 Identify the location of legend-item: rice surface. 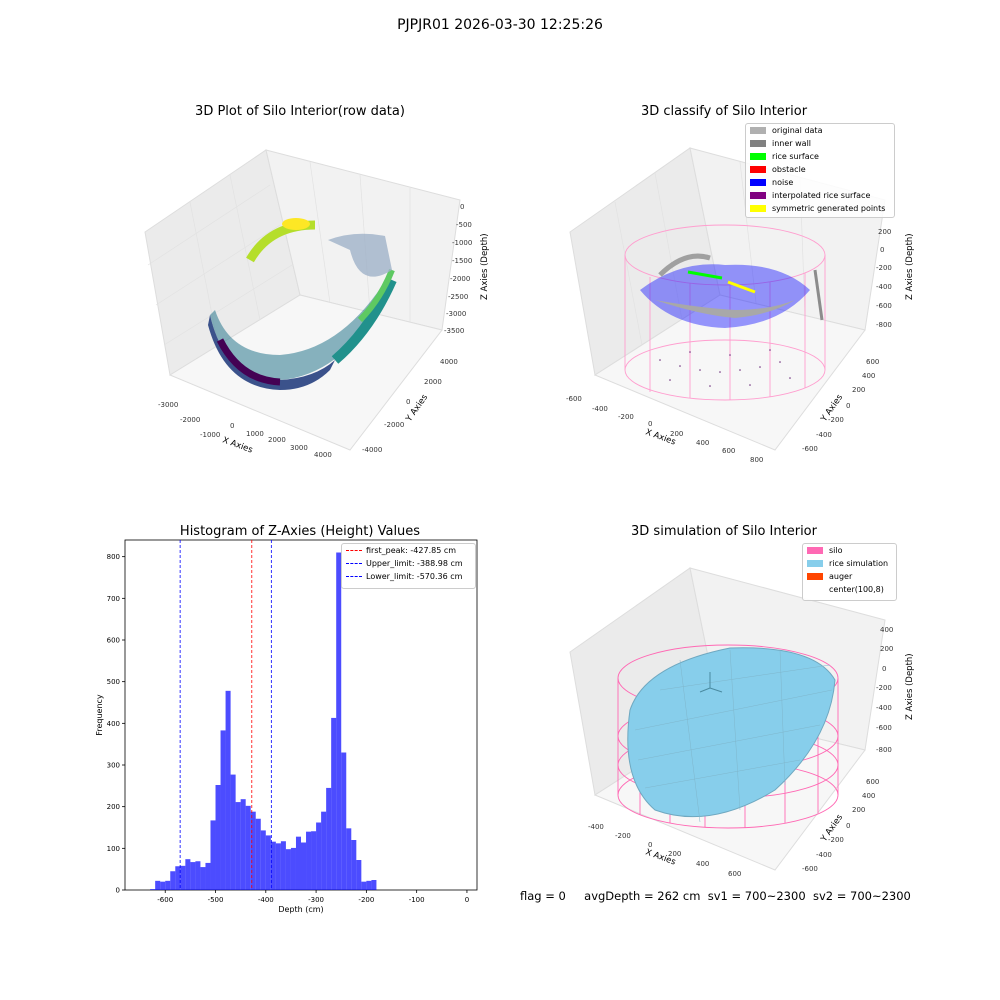
(822, 156).